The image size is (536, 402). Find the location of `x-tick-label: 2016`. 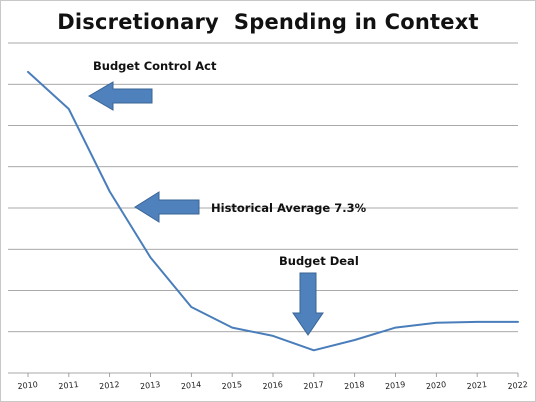

x-tick-label: 2016 is located at coordinates (272, 385).